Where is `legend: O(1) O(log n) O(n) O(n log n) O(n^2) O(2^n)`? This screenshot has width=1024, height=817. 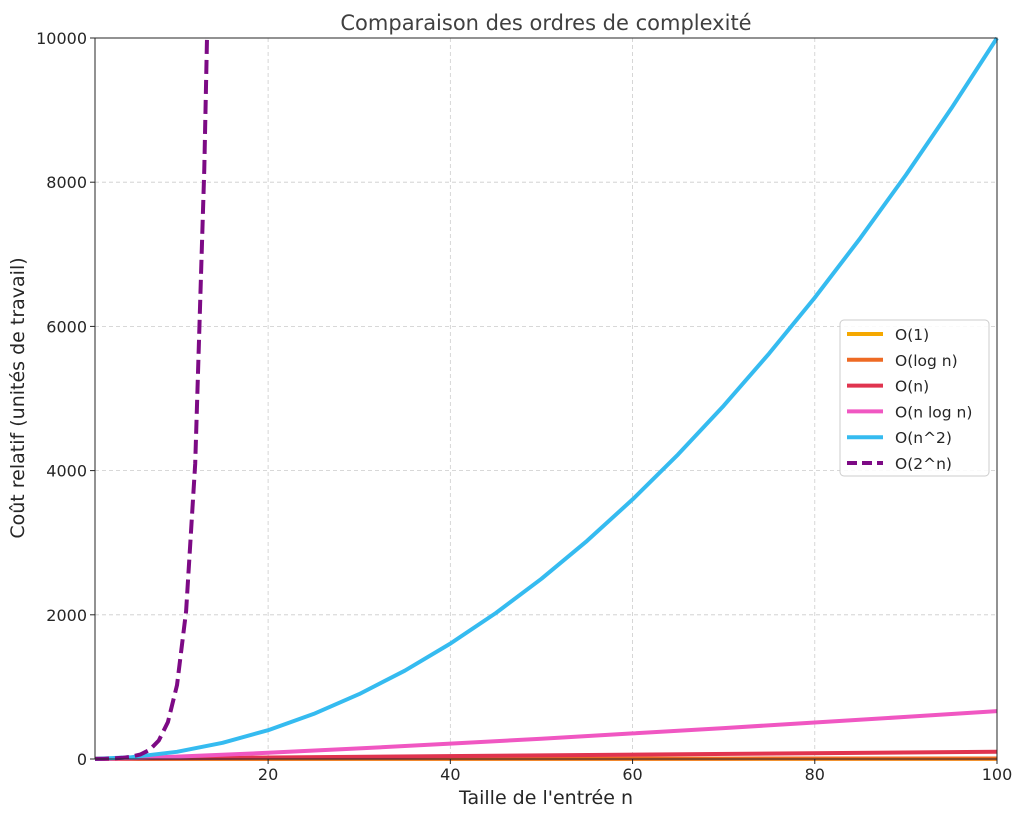 legend: O(1) O(log n) O(n) O(n log n) O(n^2) O(2^n) is located at coordinates (914, 398).